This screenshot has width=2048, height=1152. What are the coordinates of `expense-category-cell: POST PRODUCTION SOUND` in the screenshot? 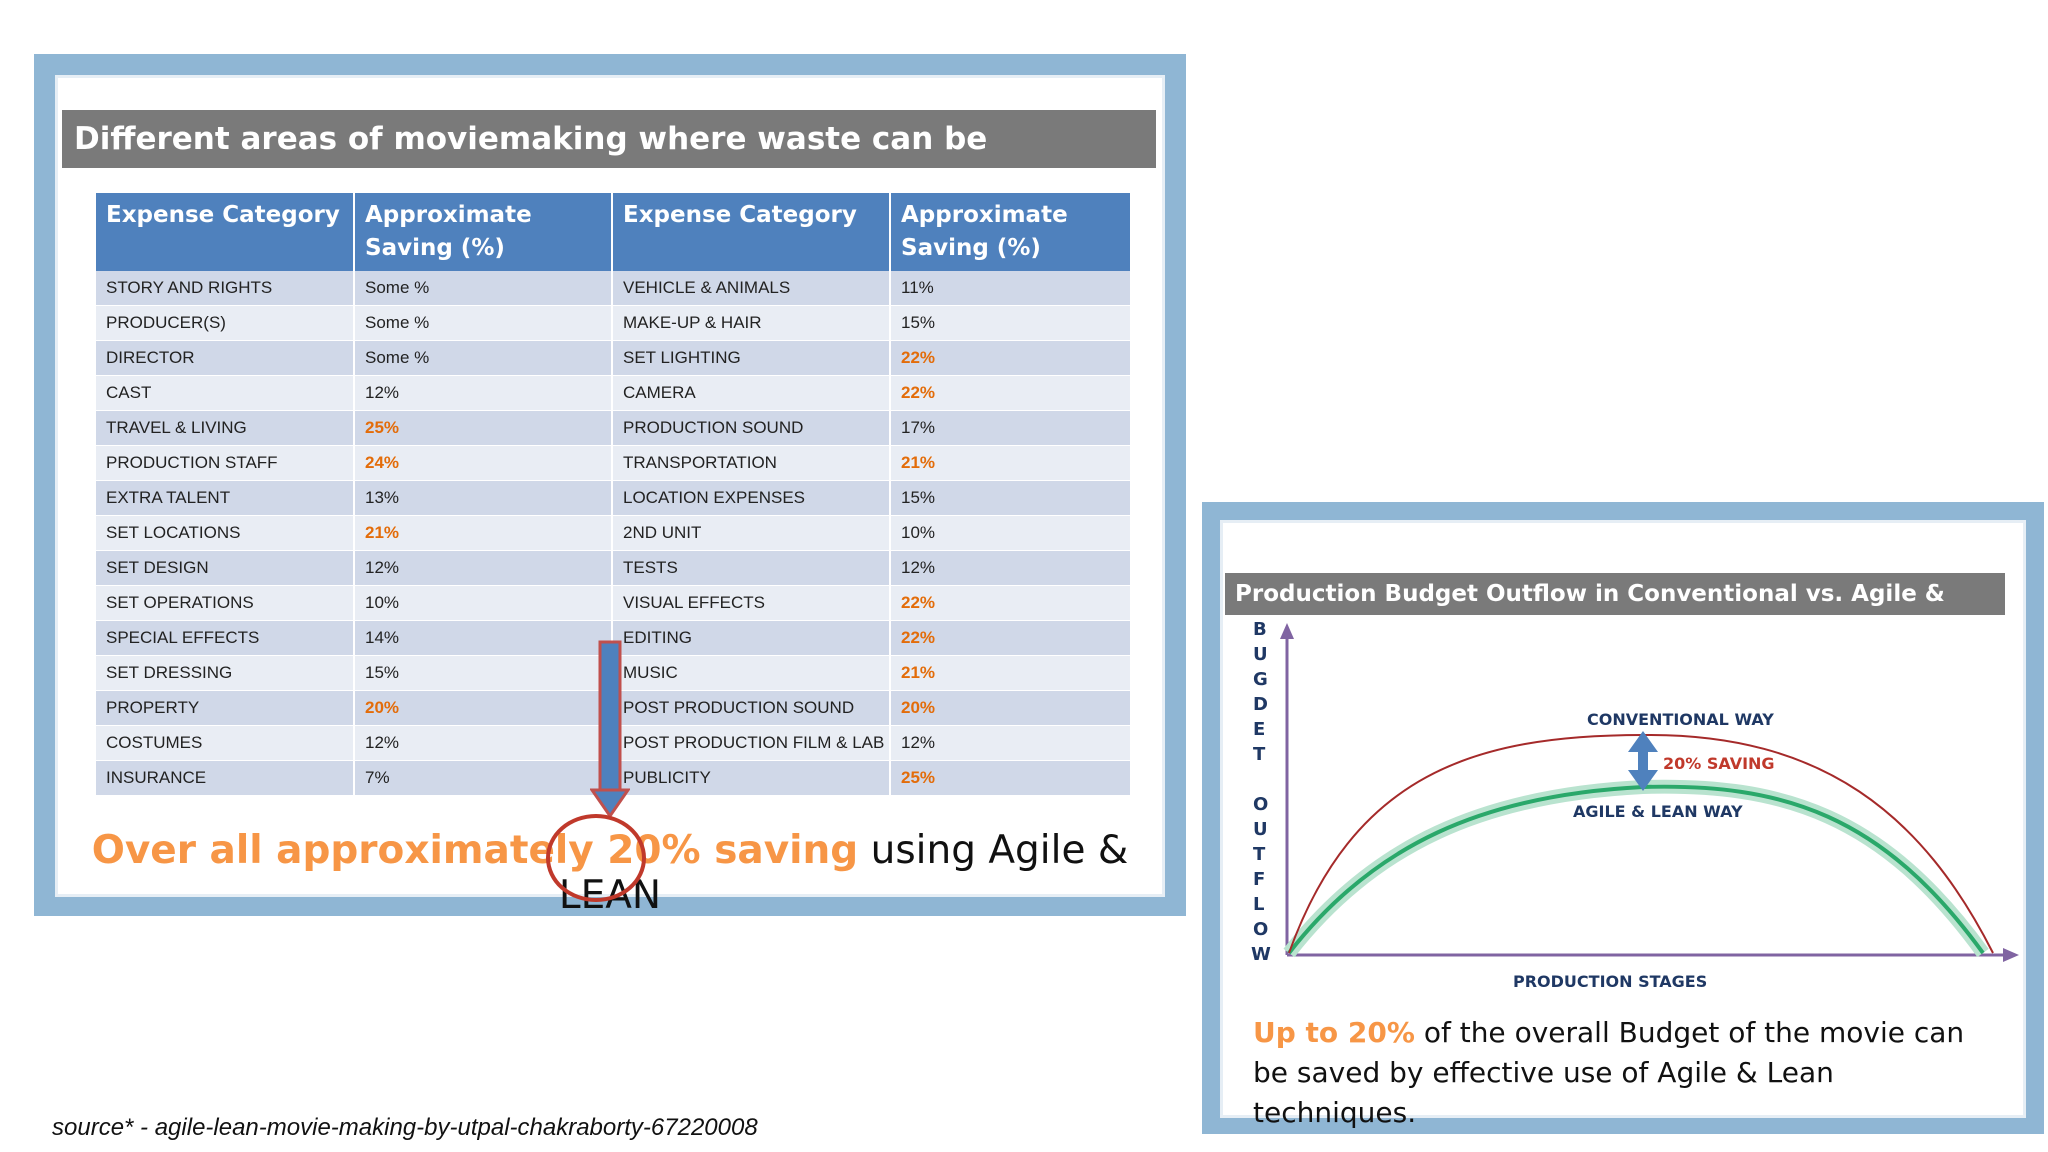 It's located at (751, 708).